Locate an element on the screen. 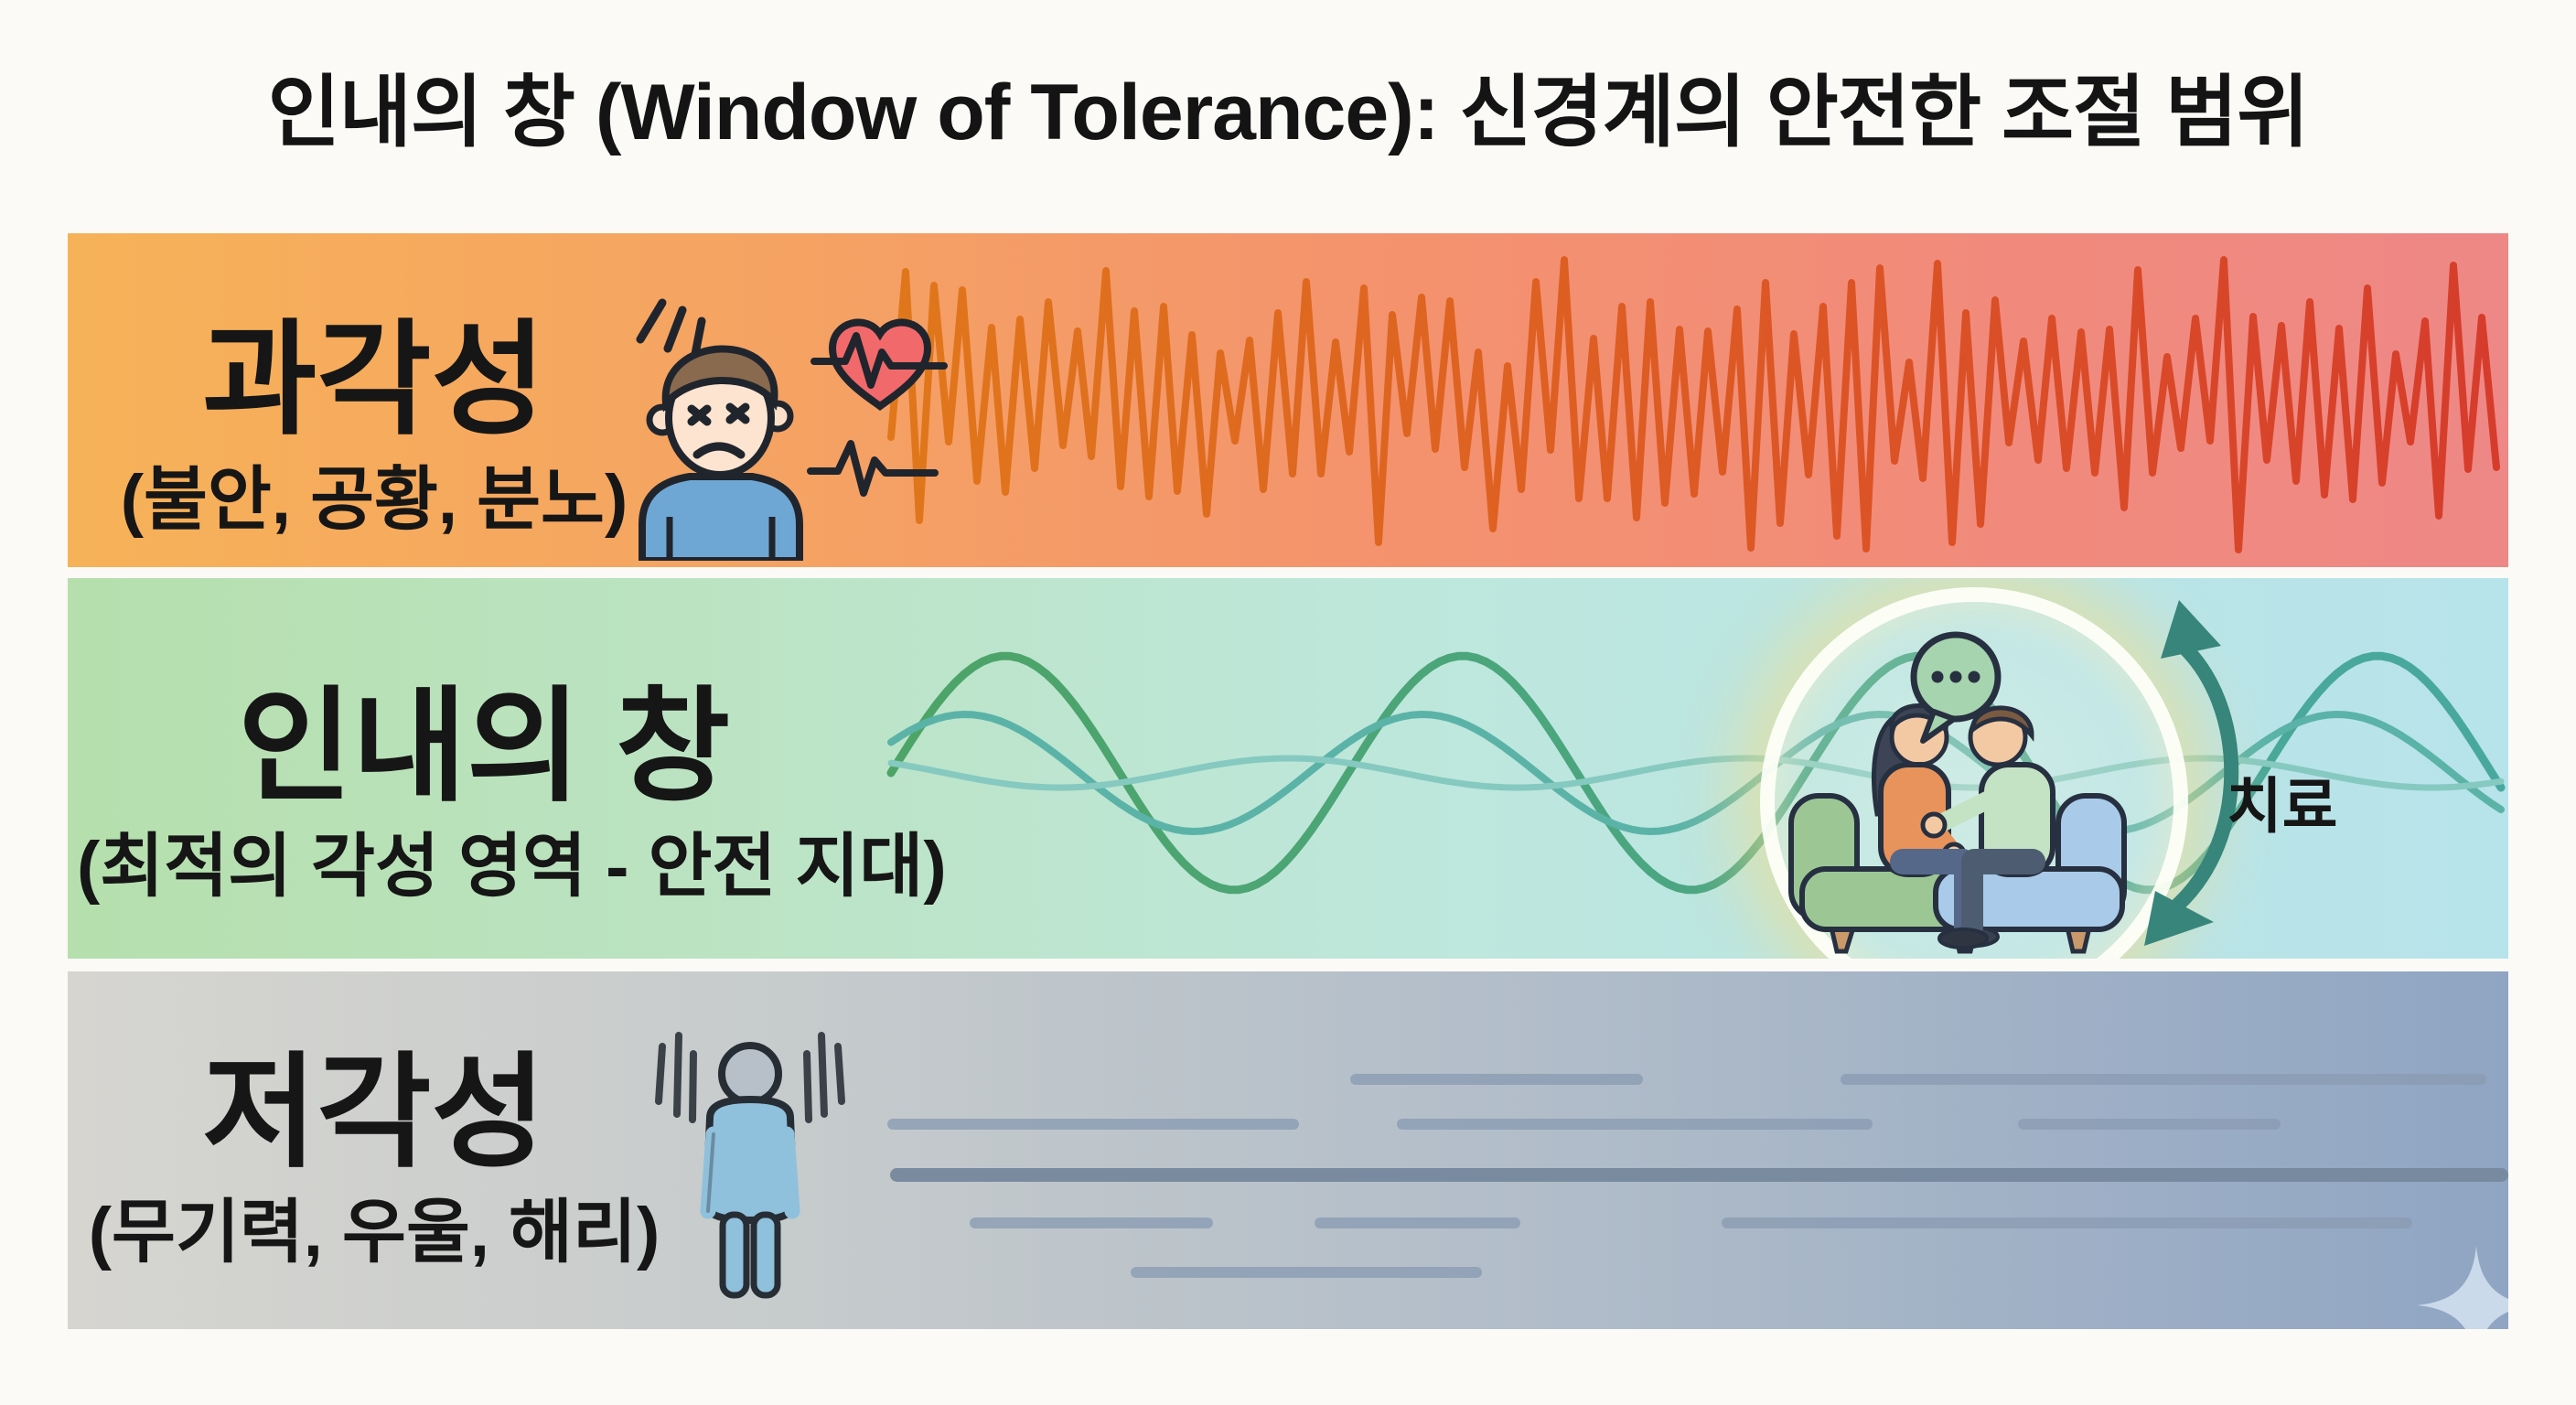 The image size is (2576, 1405). window-label-block: 인내의 창 (최적의 각성 영역 - 안전 지대) is located at coordinates (512, 791).